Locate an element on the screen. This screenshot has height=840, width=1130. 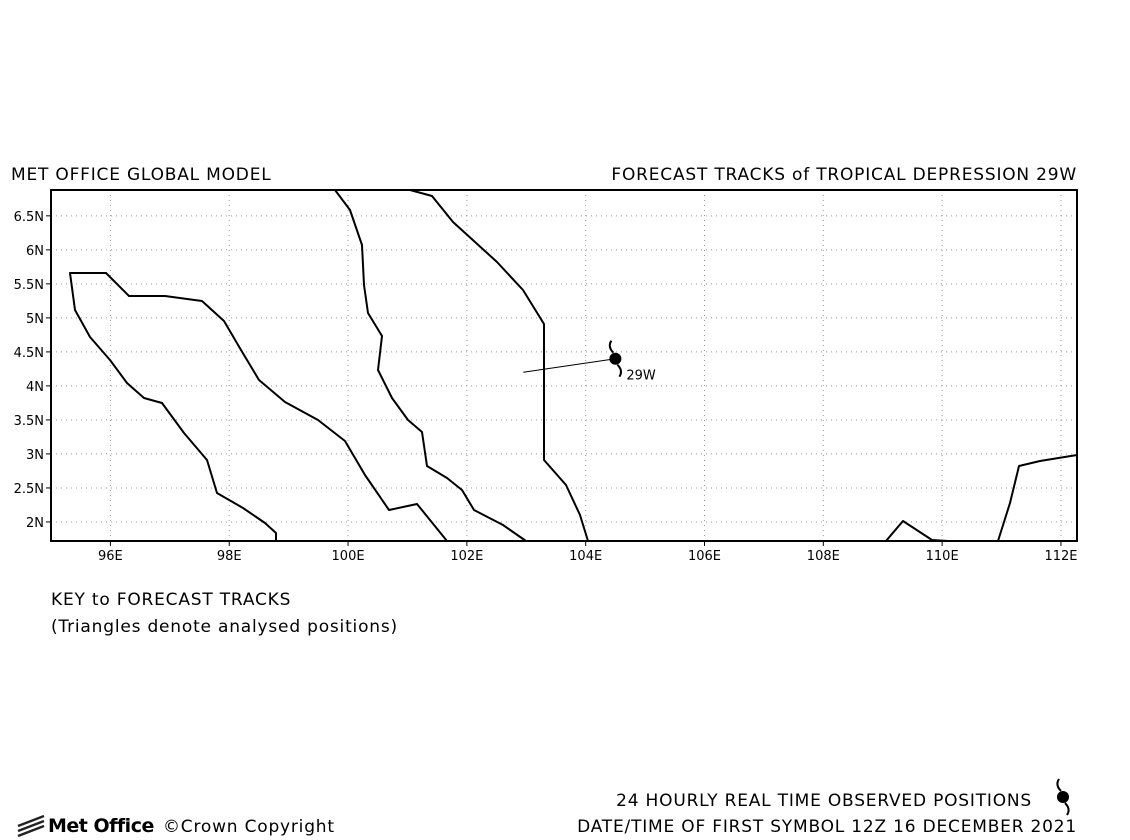
y-tick-label: 2N is located at coordinates (35, 523).